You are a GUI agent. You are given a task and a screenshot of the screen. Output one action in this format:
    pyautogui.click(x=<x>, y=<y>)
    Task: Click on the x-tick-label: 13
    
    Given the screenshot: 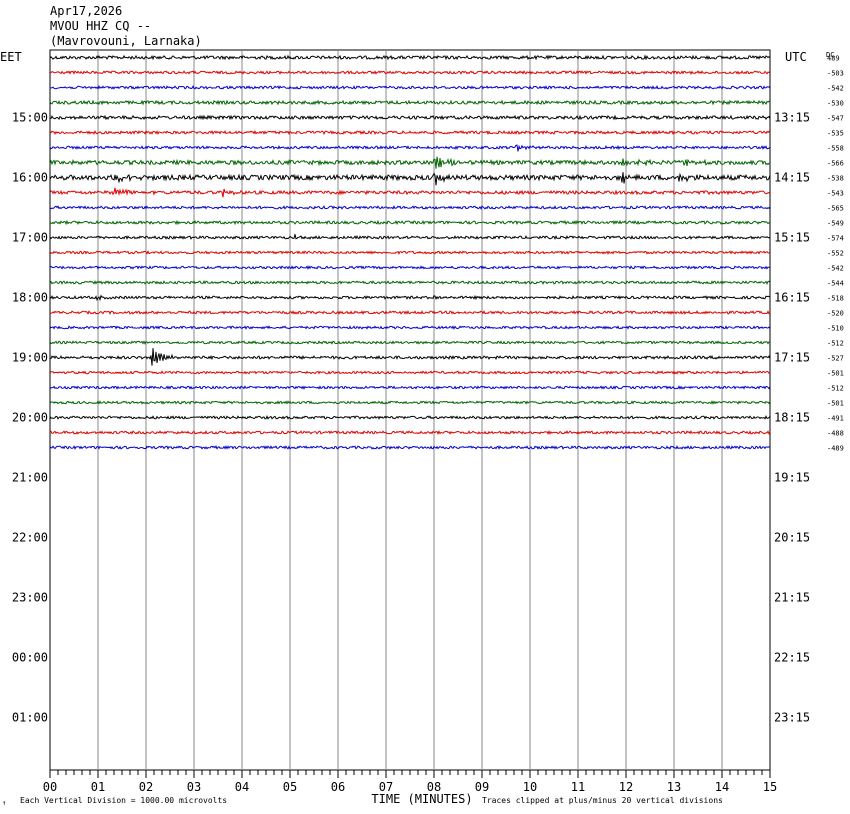 What is the action you would take?
    pyautogui.click(x=674, y=787)
    